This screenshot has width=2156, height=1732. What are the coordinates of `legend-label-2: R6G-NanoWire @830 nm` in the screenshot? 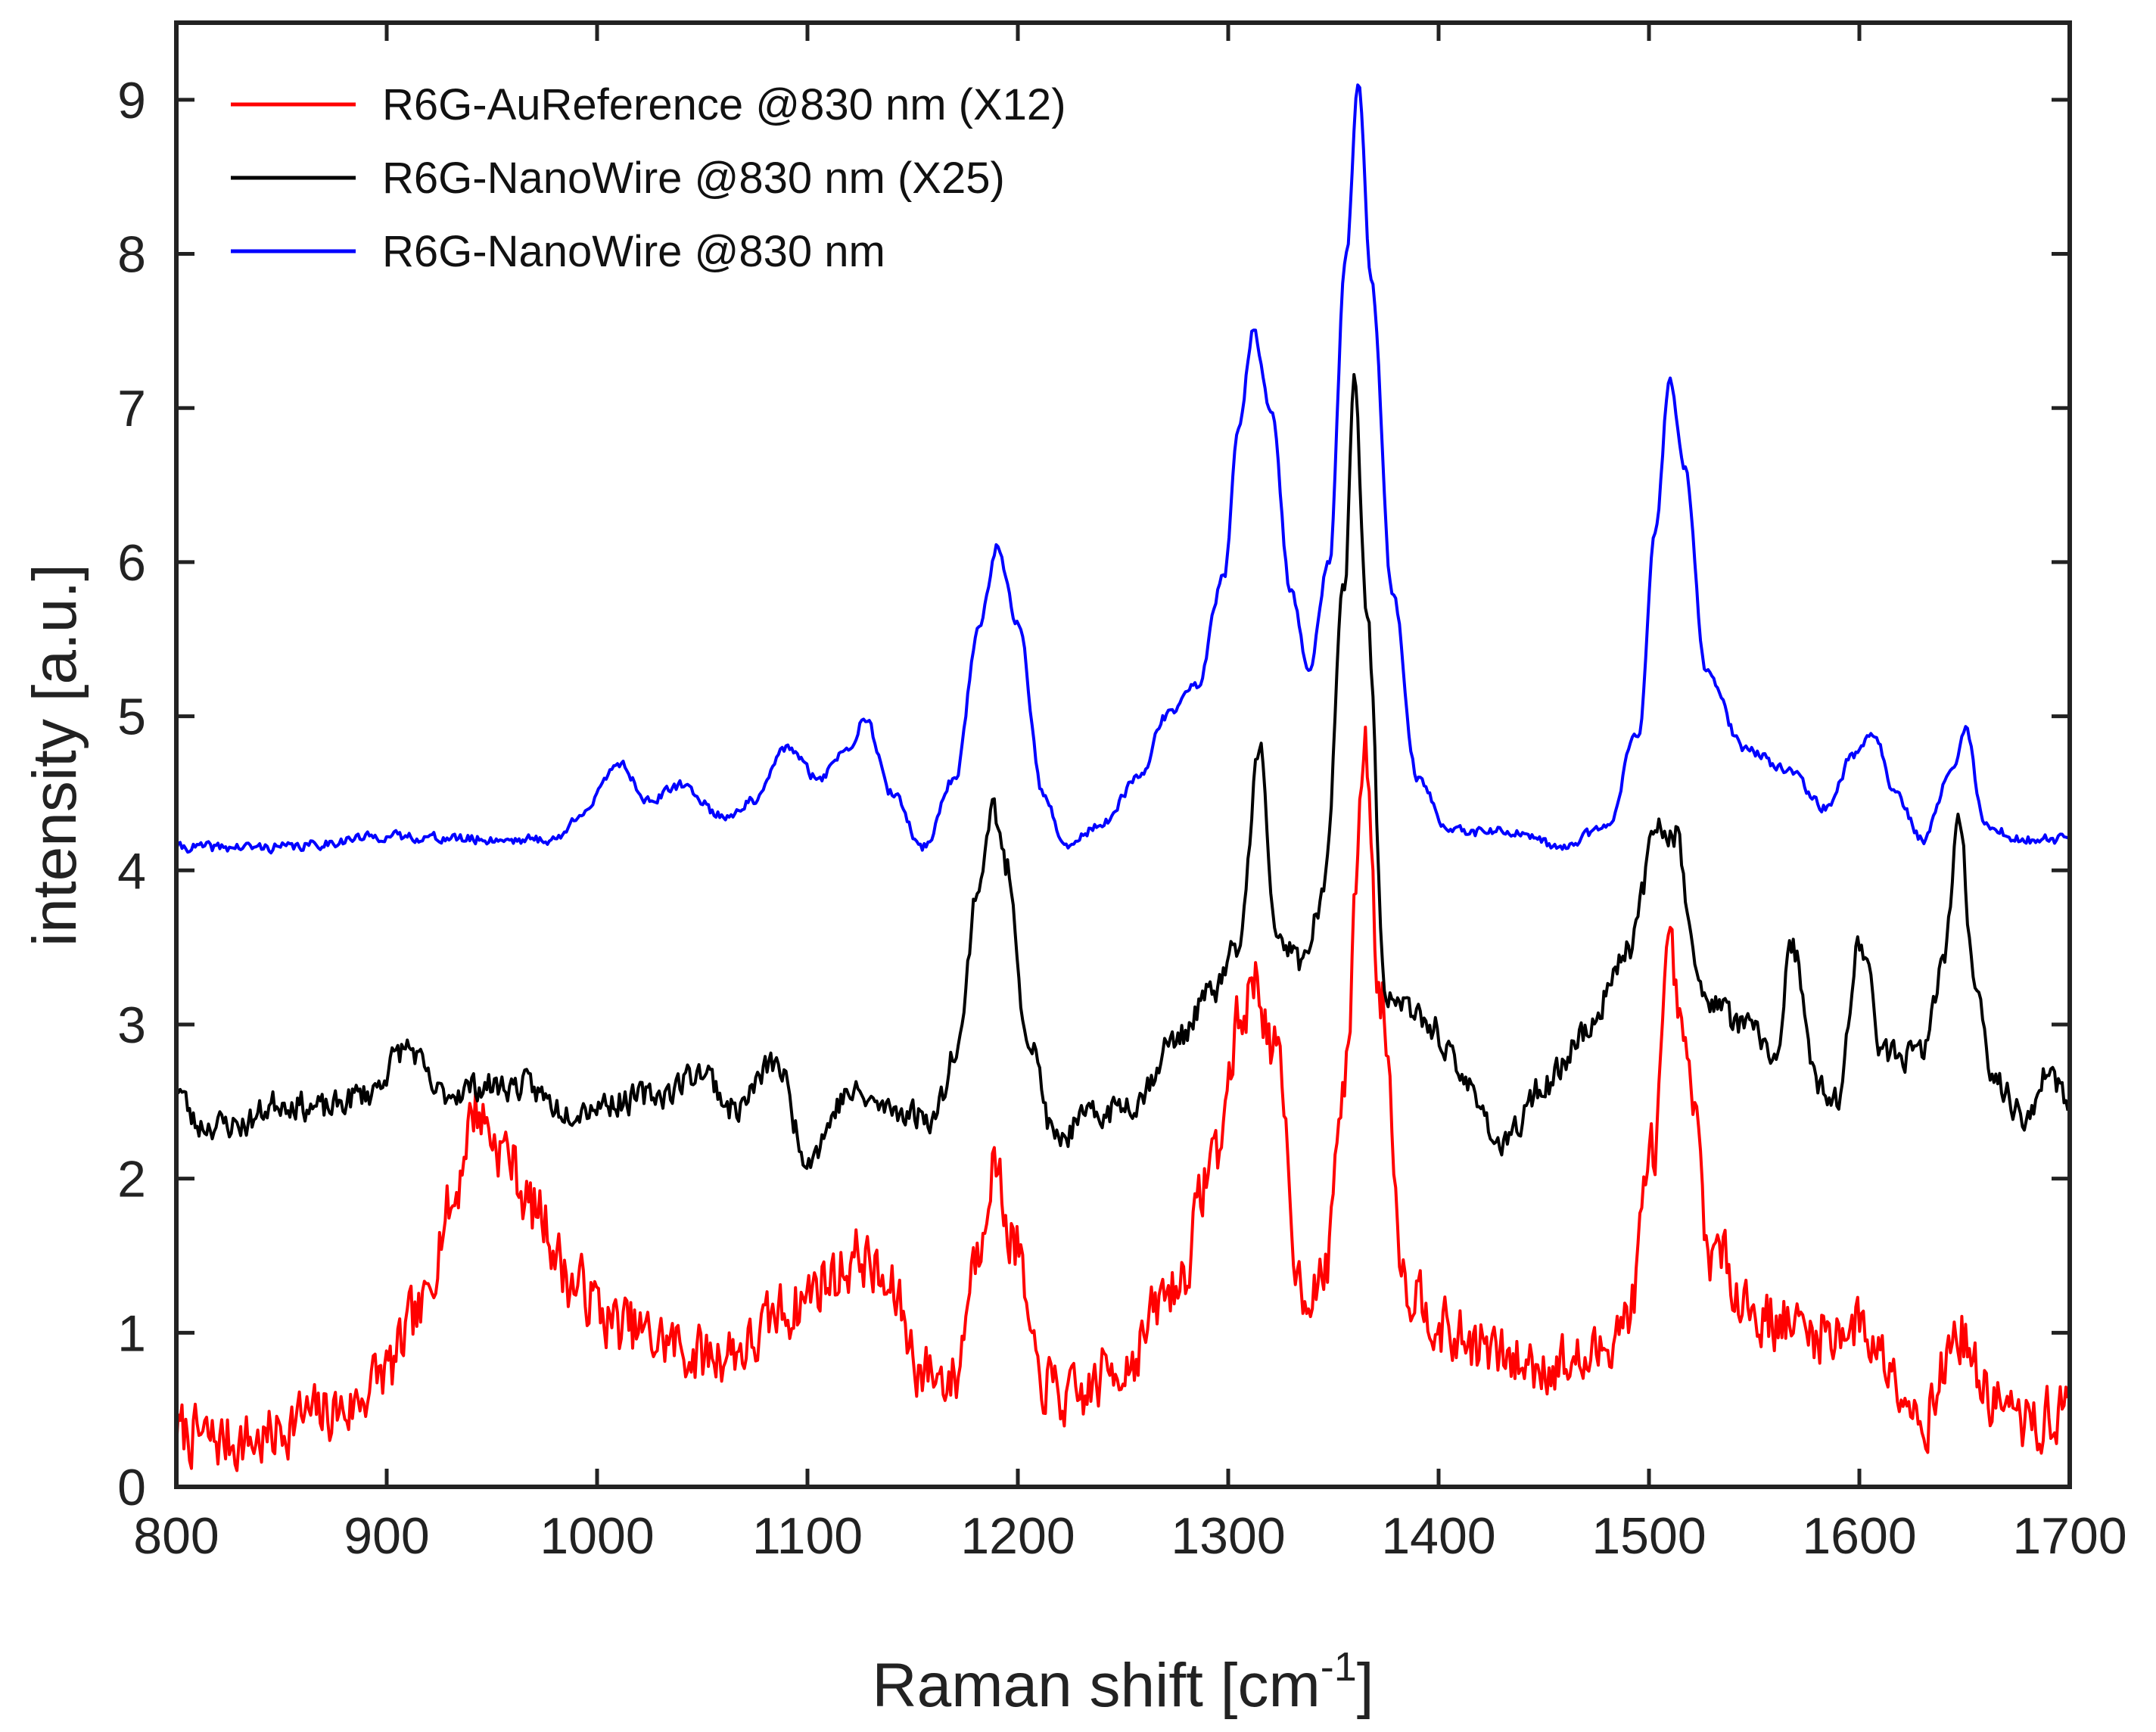 It's located at (633, 251).